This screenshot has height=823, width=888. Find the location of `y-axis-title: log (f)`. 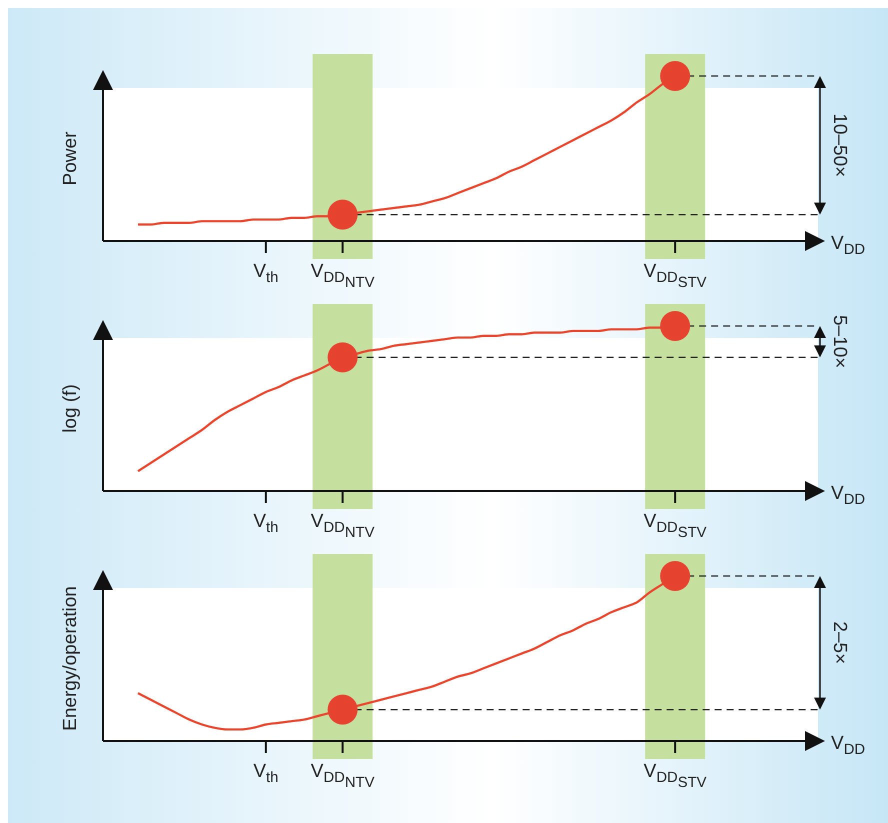

y-axis-title: log (f) is located at coordinates (70, 408).